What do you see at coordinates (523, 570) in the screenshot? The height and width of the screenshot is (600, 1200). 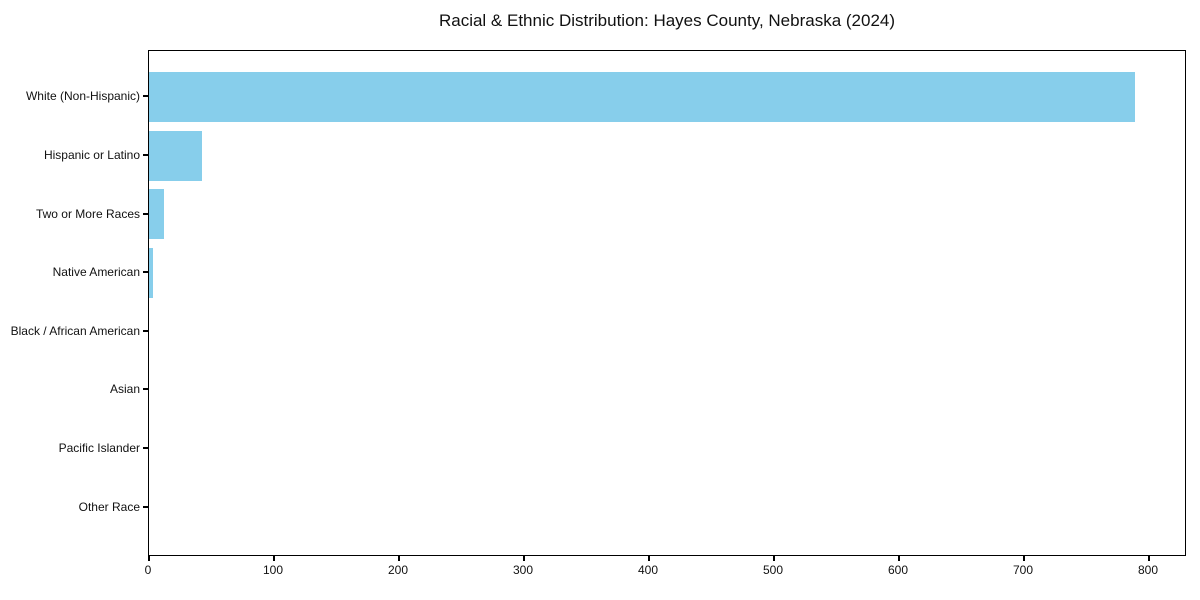 I see `x-axis-tick-label: 300` at bounding box center [523, 570].